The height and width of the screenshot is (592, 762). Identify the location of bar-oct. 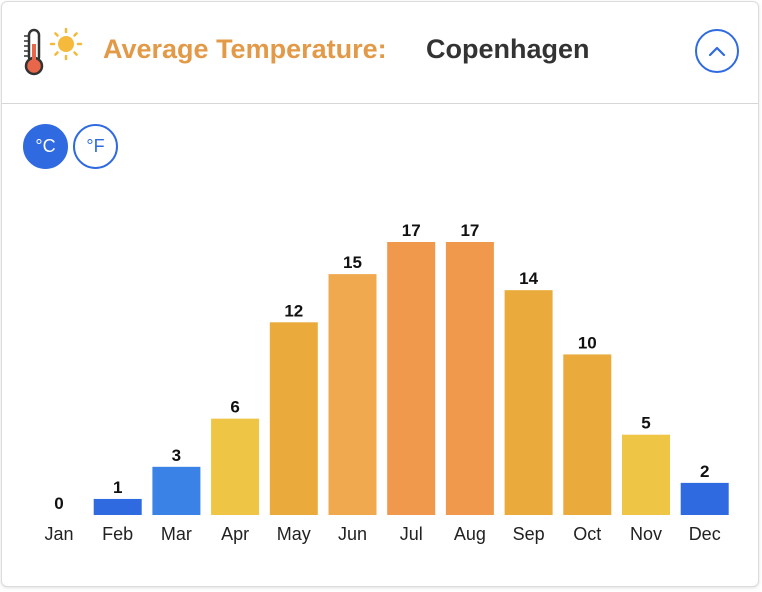
(587, 434).